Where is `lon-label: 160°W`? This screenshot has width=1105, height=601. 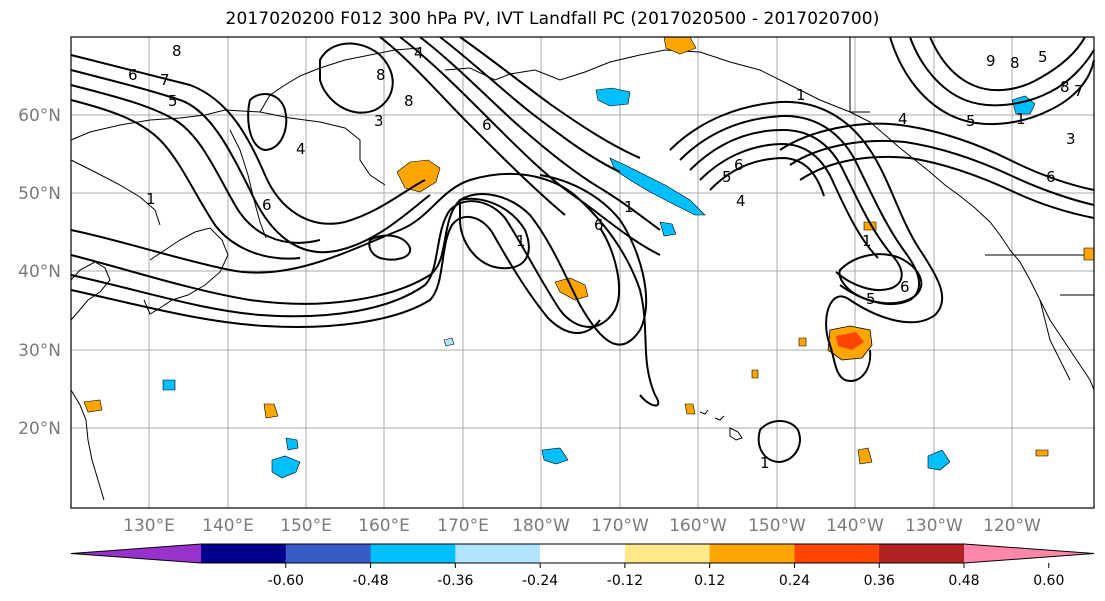 lon-label: 160°W is located at coordinates (698, 526).